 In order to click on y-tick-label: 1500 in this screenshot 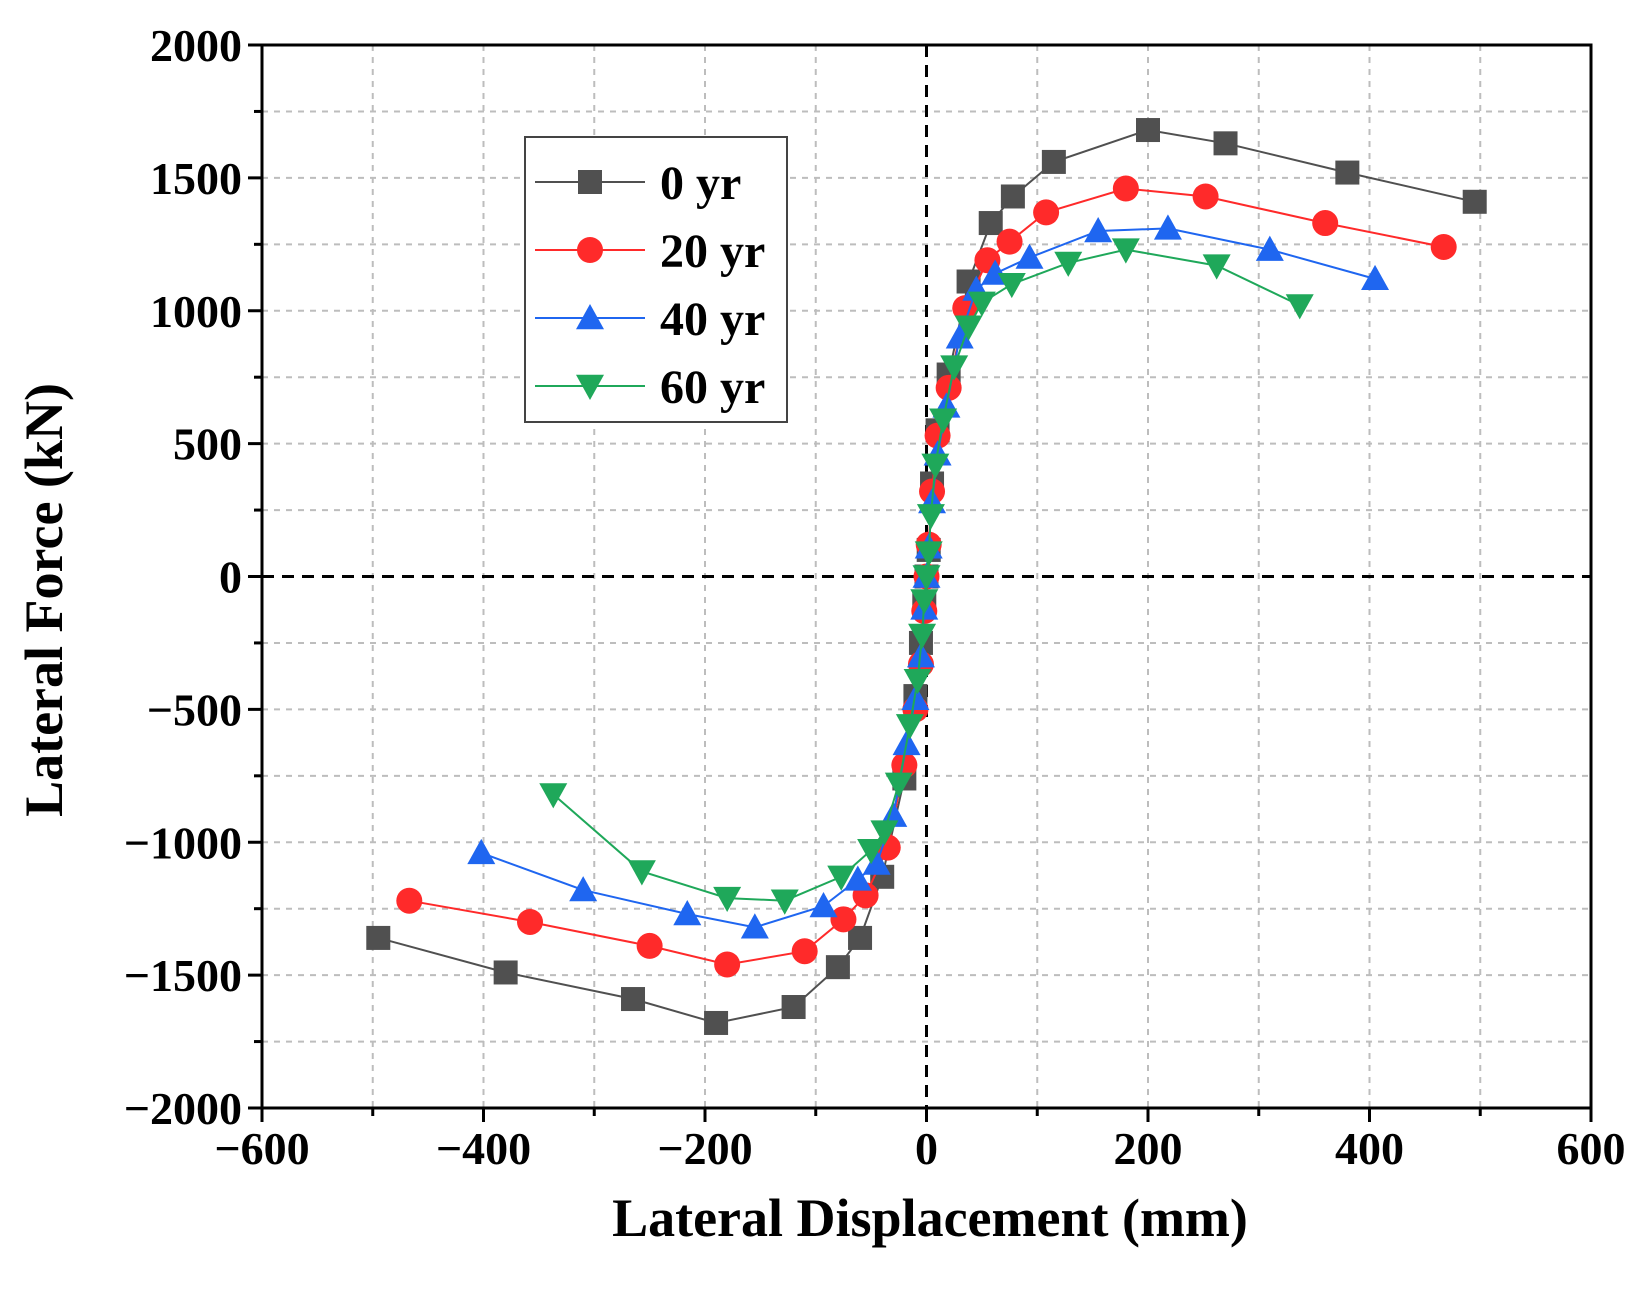, I will do `click(196, 178)`.